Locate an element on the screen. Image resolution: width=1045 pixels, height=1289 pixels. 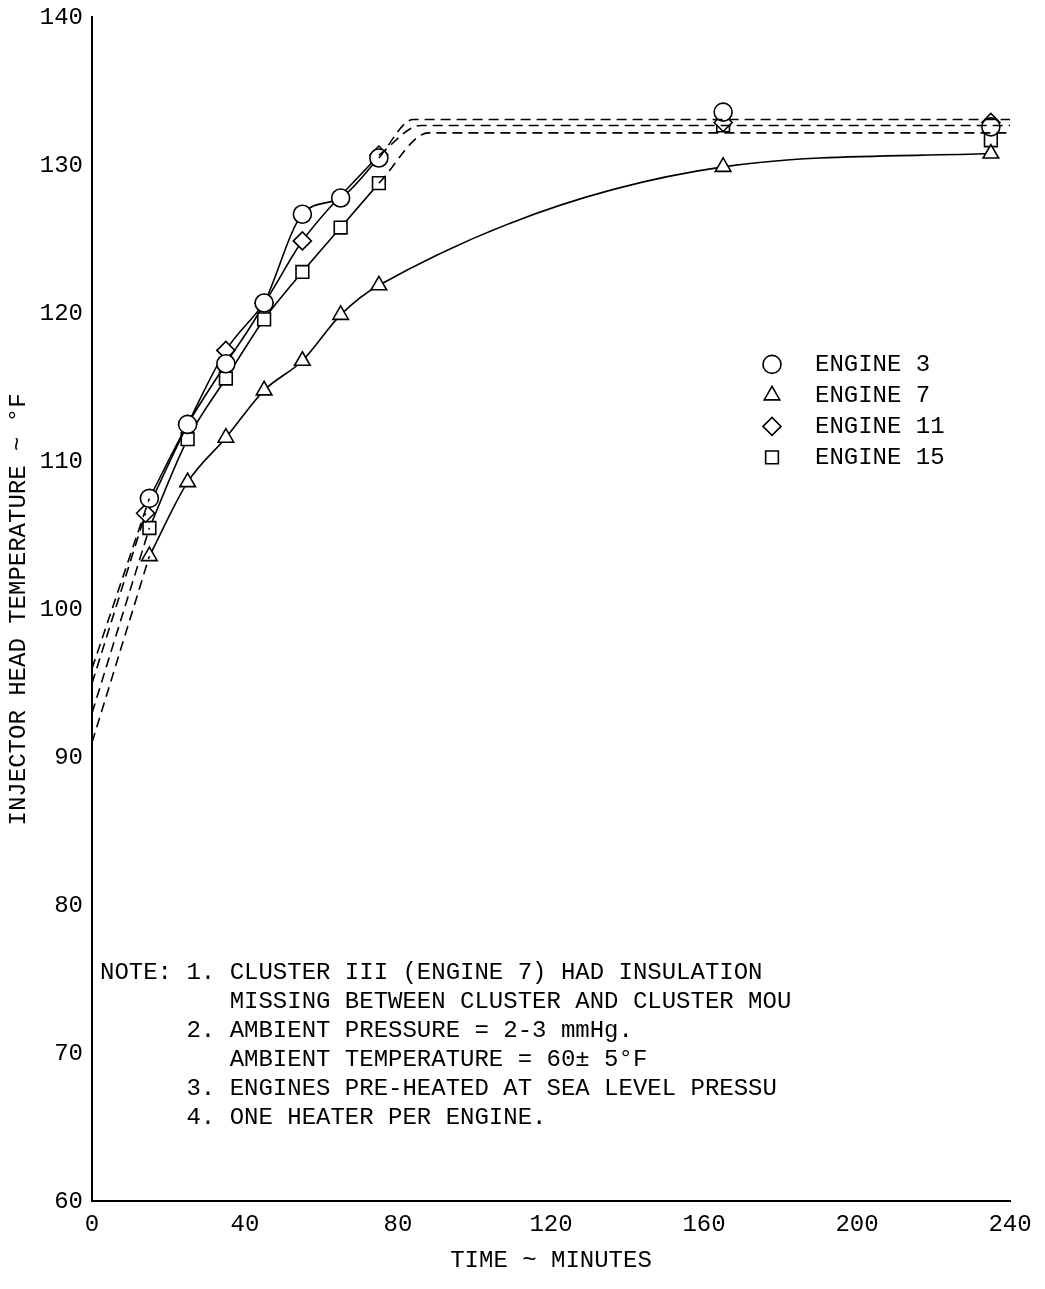
y-tick-label: 90 is located at coordinates (69, 757).